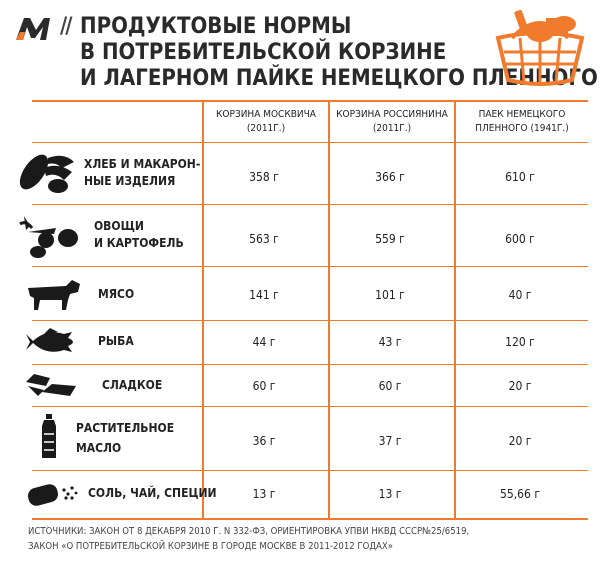 The width and height of the screenshot is (600, 564). I want to click on cow-icon, so click(54, 295).